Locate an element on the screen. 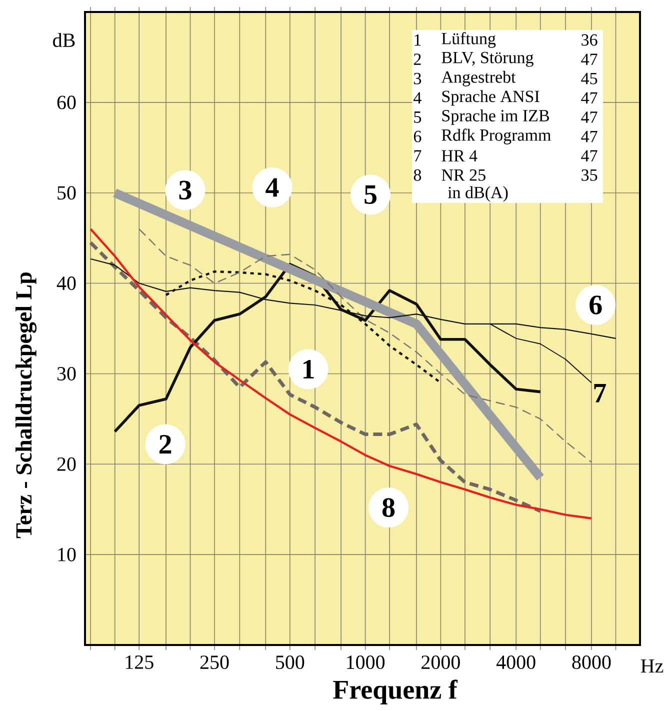  text: dB is located at coordinates (64, 40).